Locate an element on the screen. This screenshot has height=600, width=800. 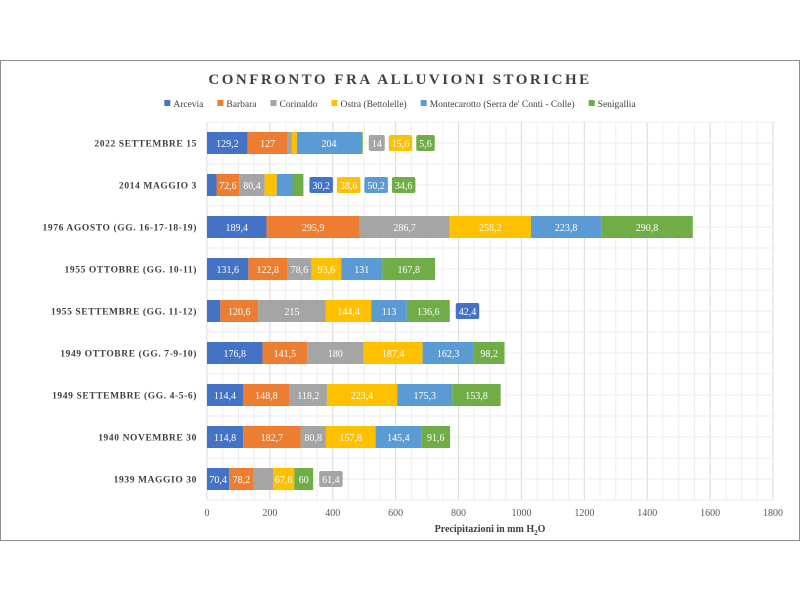
x-tick-label: 800 is located at coordinates (458, 513).